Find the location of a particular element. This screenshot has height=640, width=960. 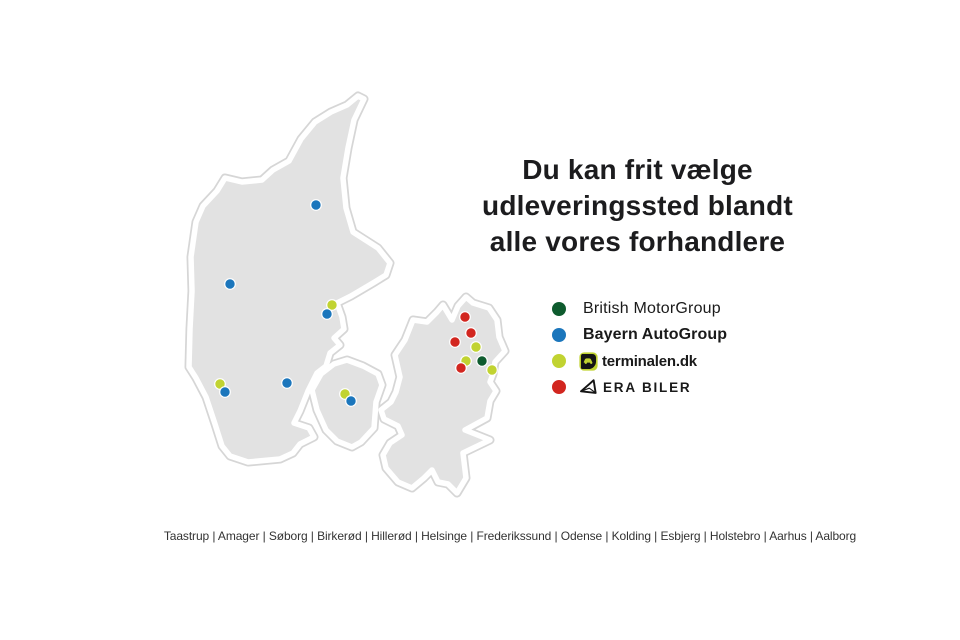

legend-item-label: ERA BILER is located at coordinates (647, 387).